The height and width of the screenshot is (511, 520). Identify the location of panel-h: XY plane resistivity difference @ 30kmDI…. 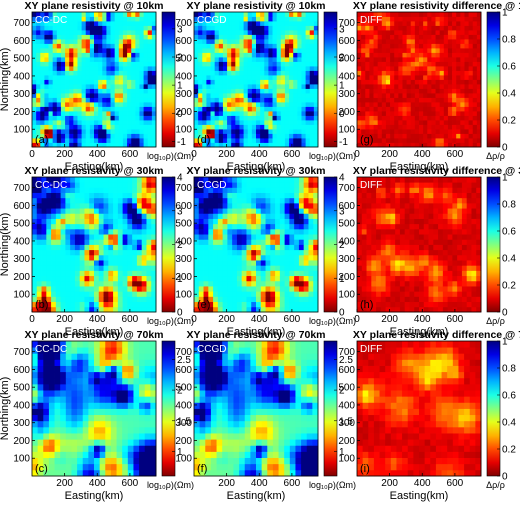
(429, 251).